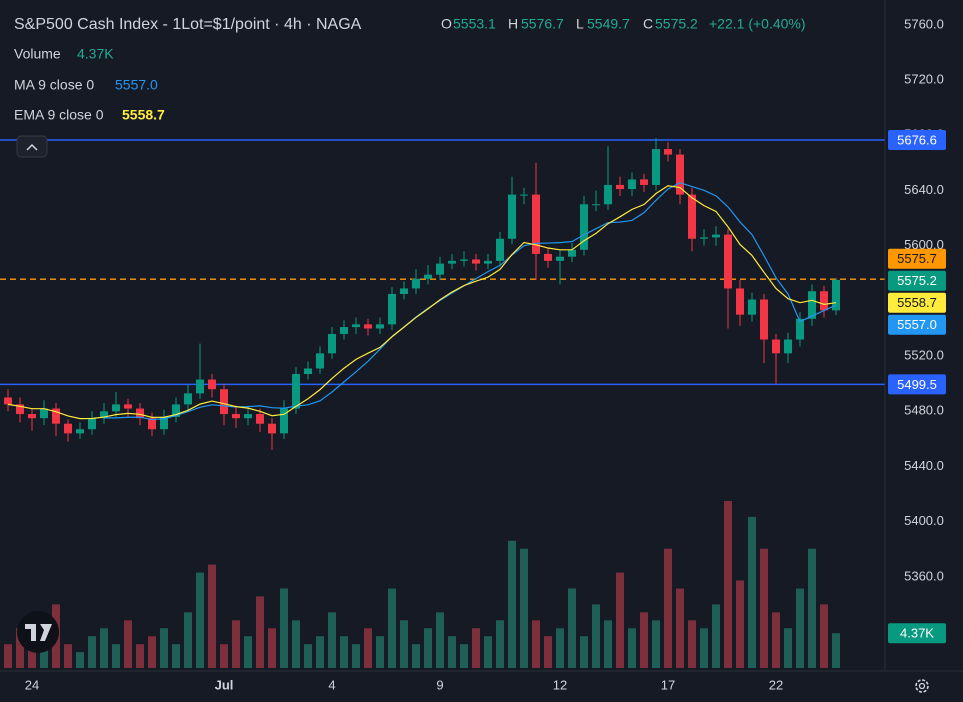 The height and width of the screenshot is (702, 963). I want to click on tag-label: 5499.5, so click(917, 384).